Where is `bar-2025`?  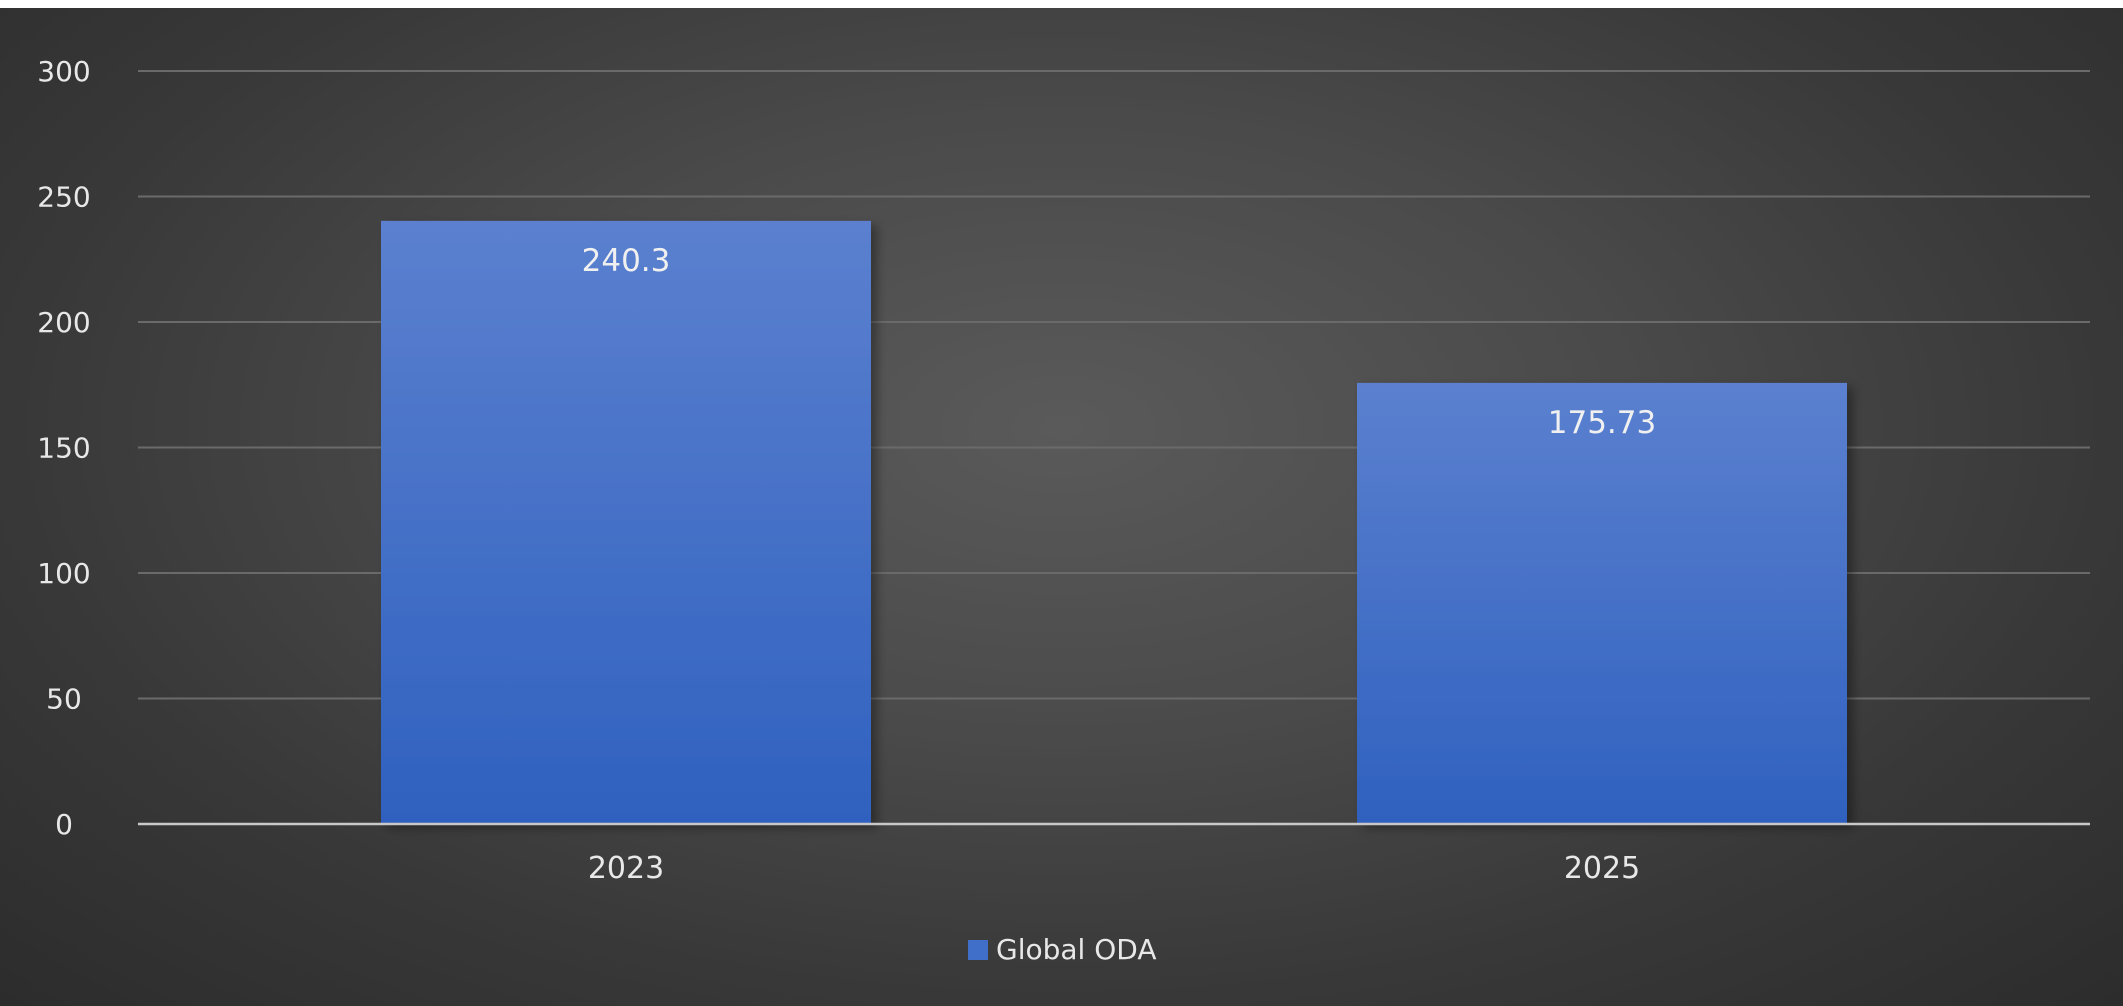
bar-2025 is located at coordinates (1602, 603).